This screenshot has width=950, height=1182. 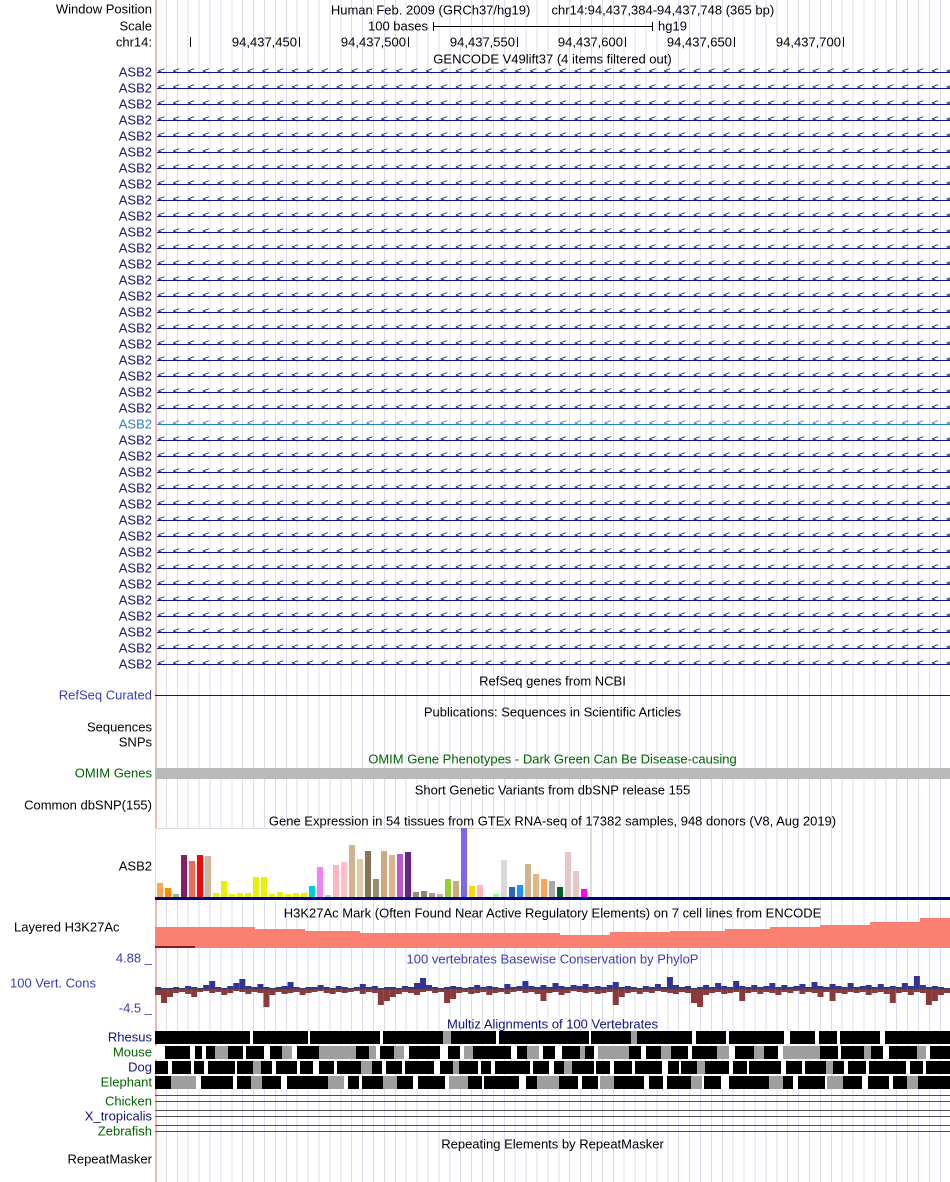 What do you see at coordinates (552, 1128) in the screenshot?
I see `multiz-unaligned-lines-zebrafish` at bounding box center [552, 1128].